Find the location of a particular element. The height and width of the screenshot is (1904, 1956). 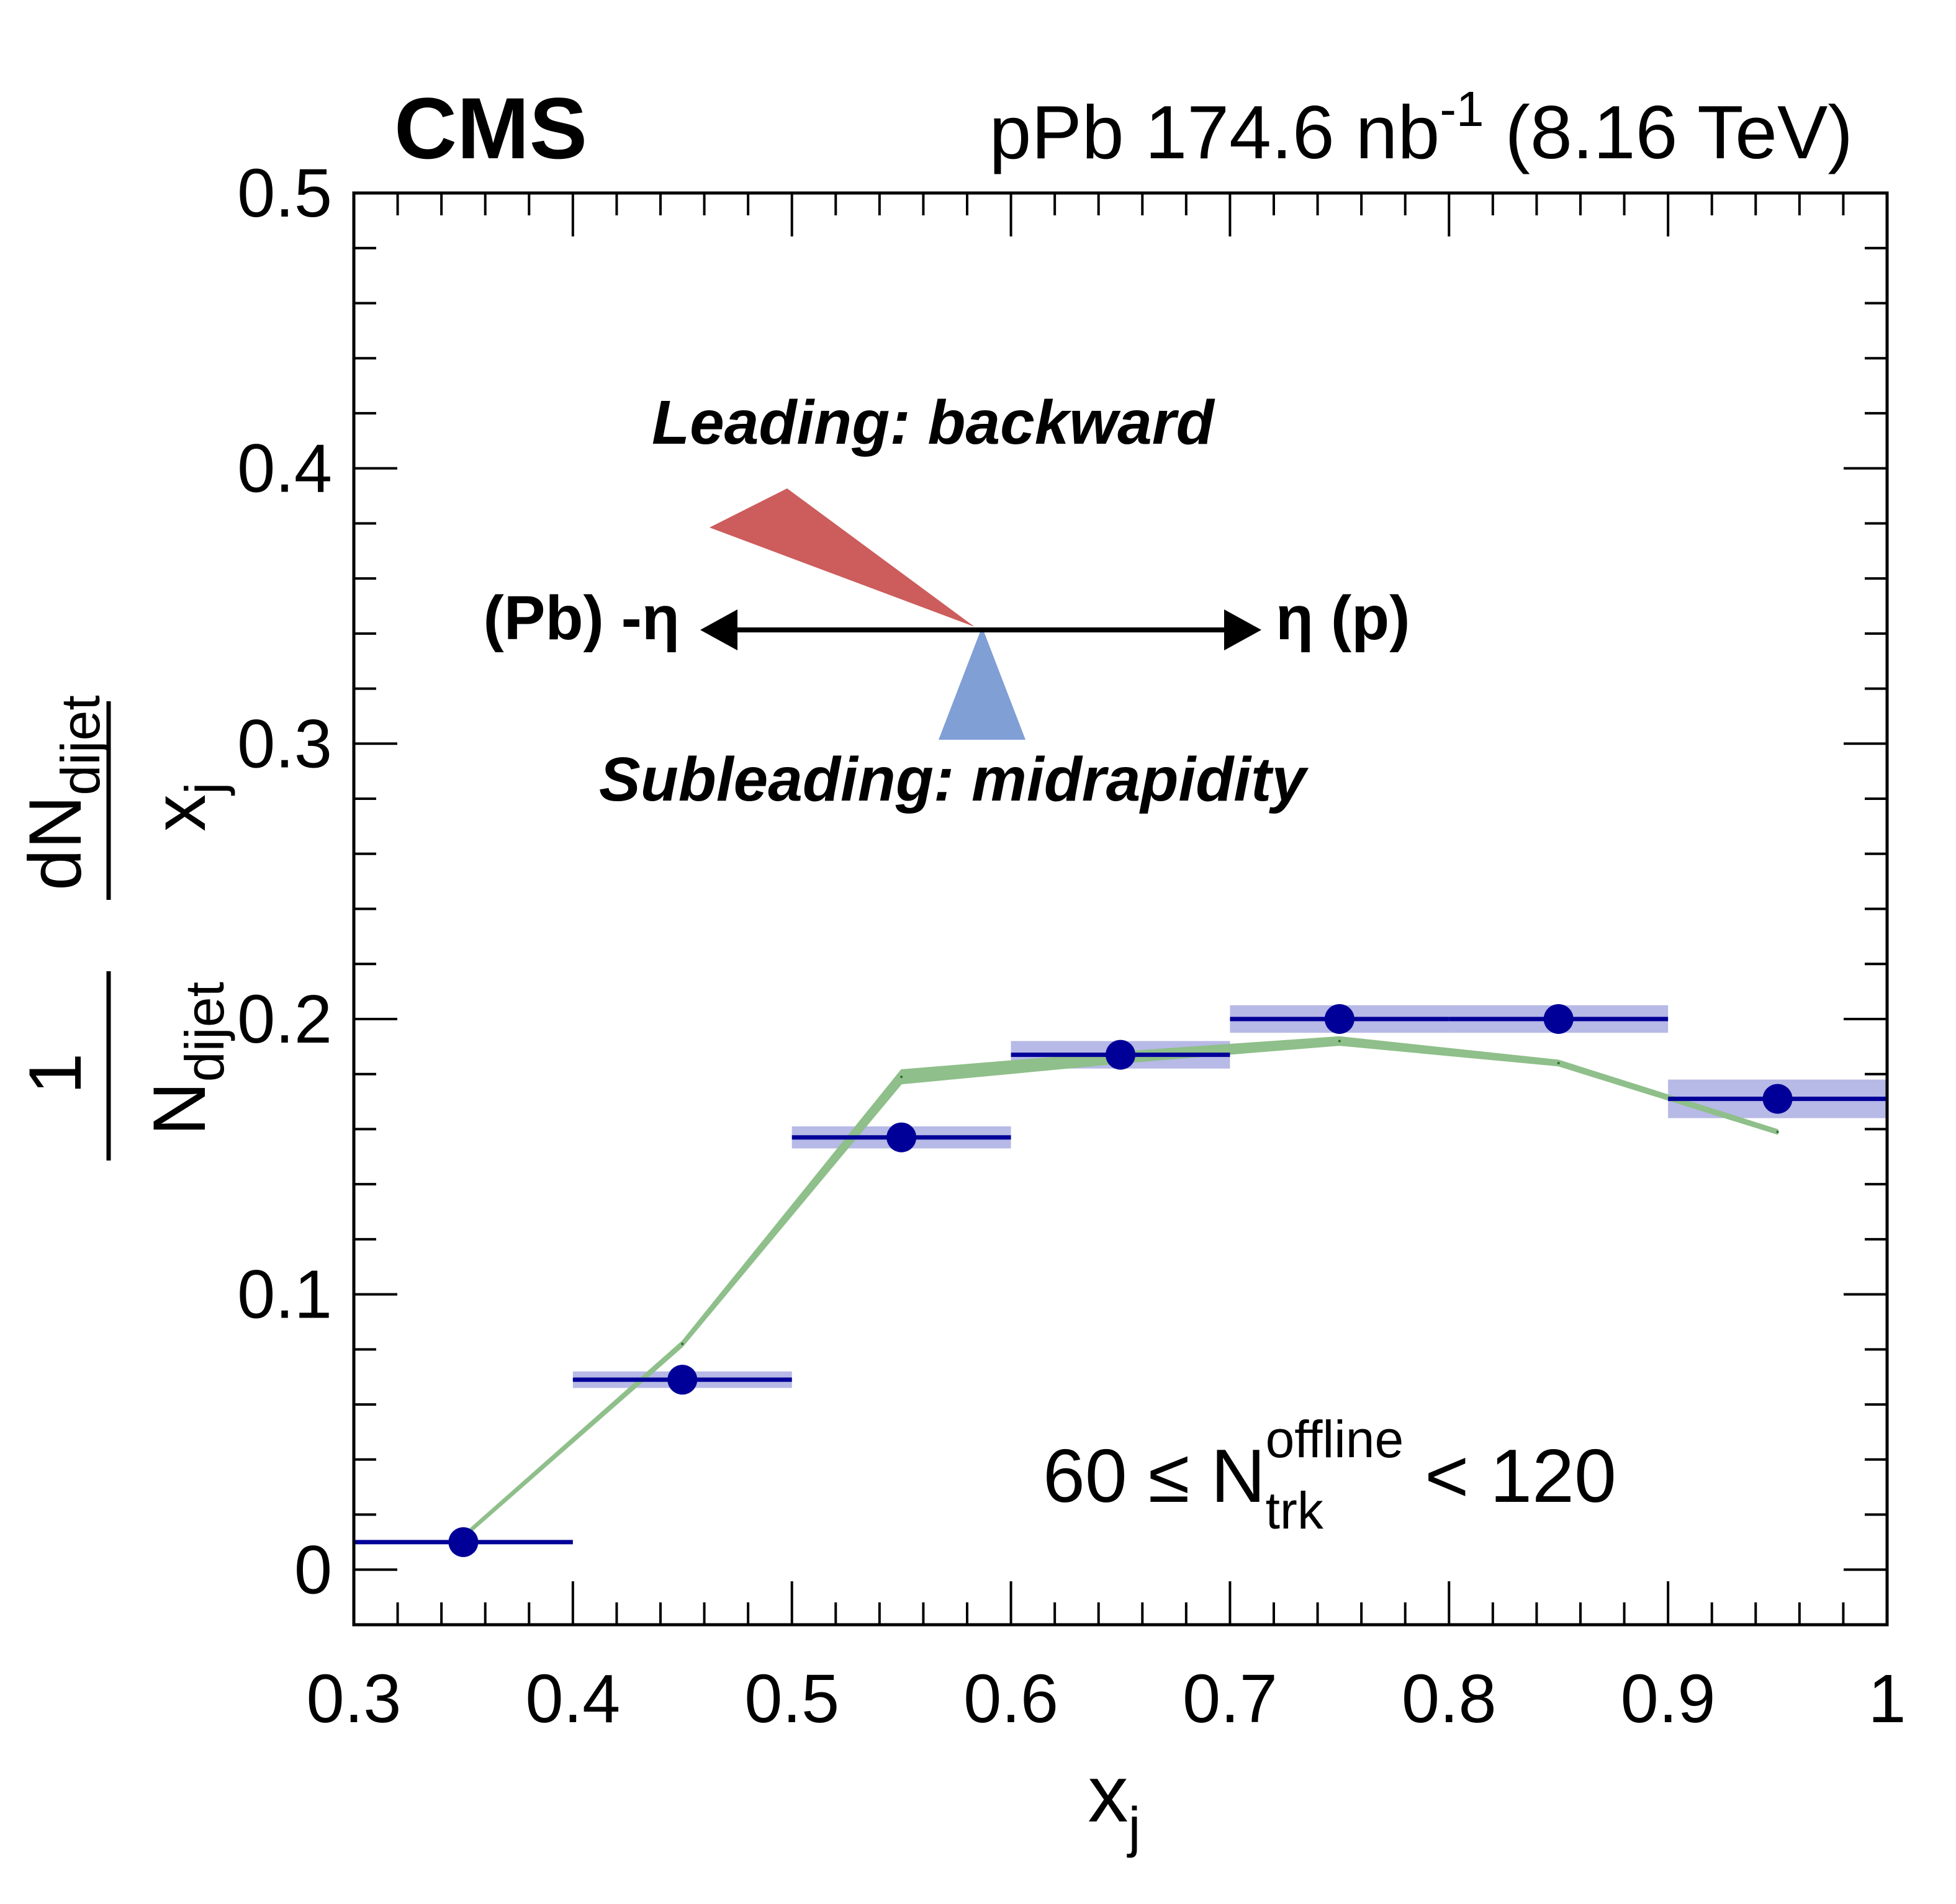

eta-right-label: η (p) is located at coordinates (1343, 618).